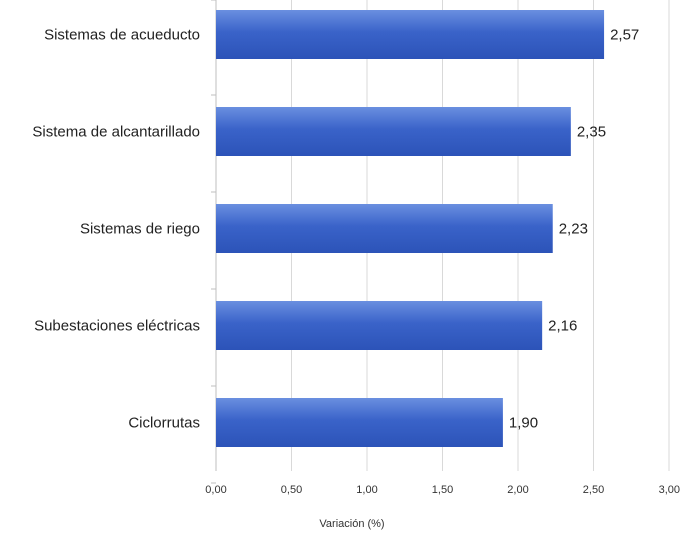 This screenshot has height=537, width=681. Describe the element at coordinates (215, 490) in the screenshot. I see `x-tick-label: 0,00` at that location.